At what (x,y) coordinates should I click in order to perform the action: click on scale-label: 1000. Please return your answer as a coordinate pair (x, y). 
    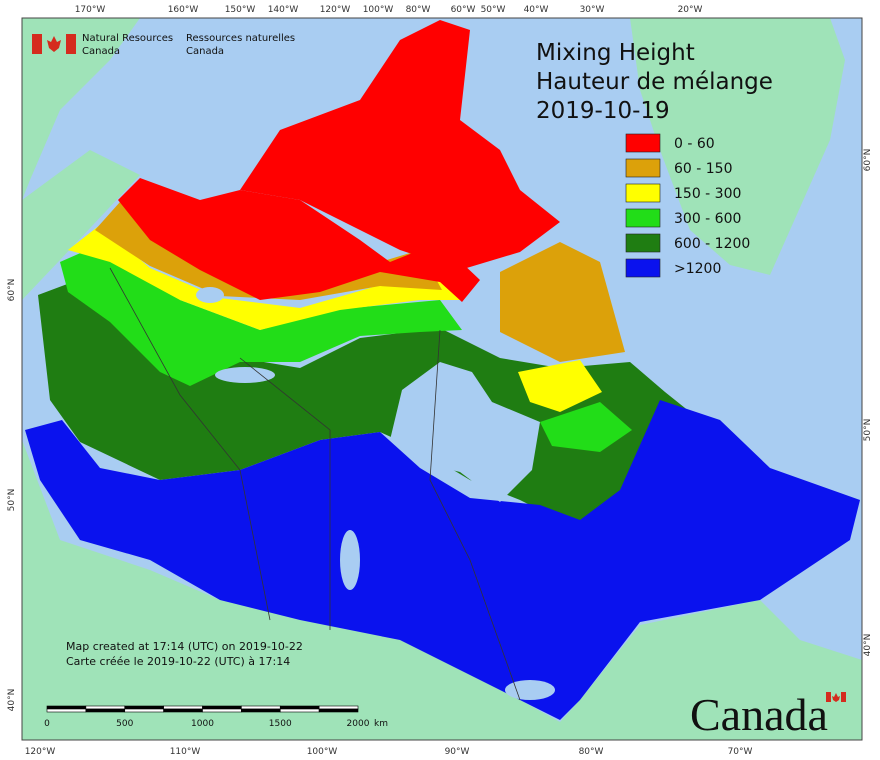
    Looking at the image, I should click on (202, 724).